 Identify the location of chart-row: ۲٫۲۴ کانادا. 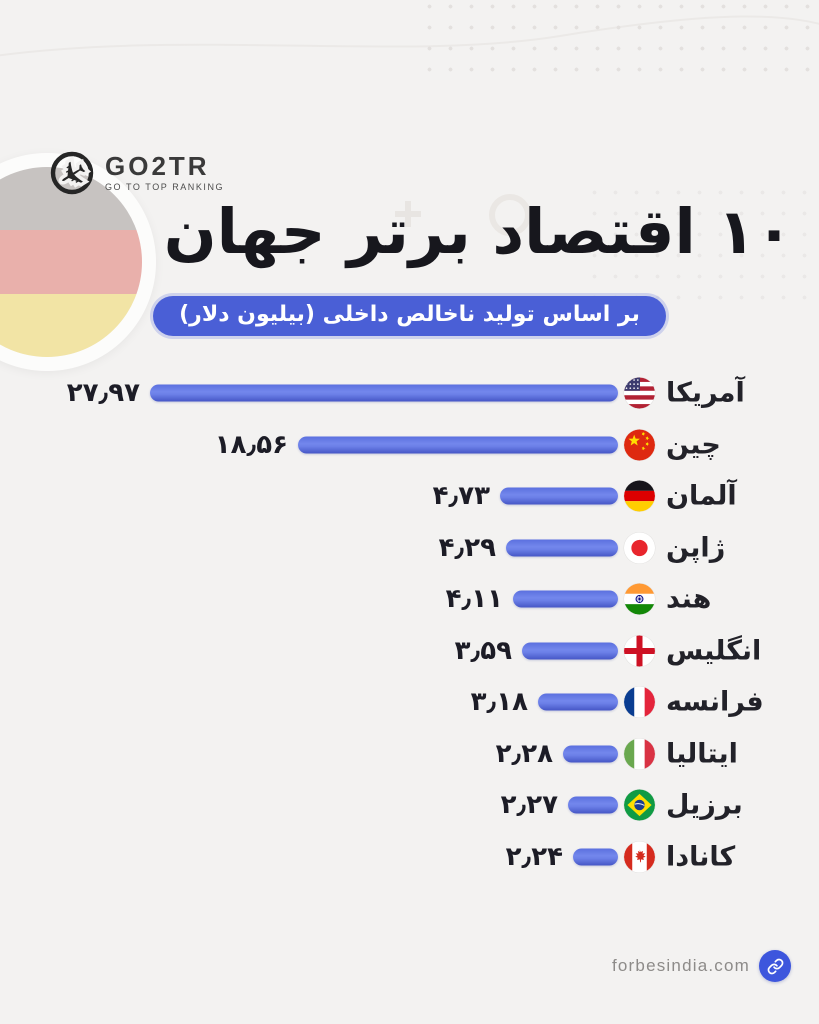
(409, 857).